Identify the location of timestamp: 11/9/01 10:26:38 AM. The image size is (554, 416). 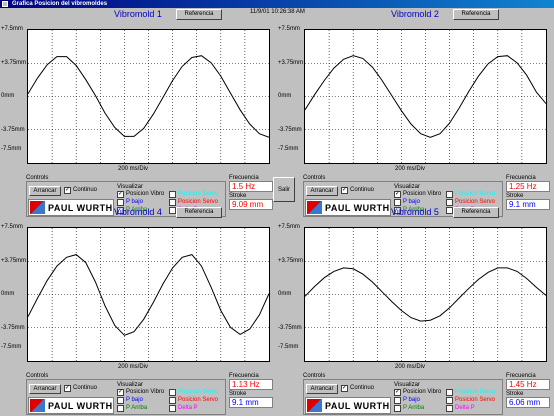
(277, 12).